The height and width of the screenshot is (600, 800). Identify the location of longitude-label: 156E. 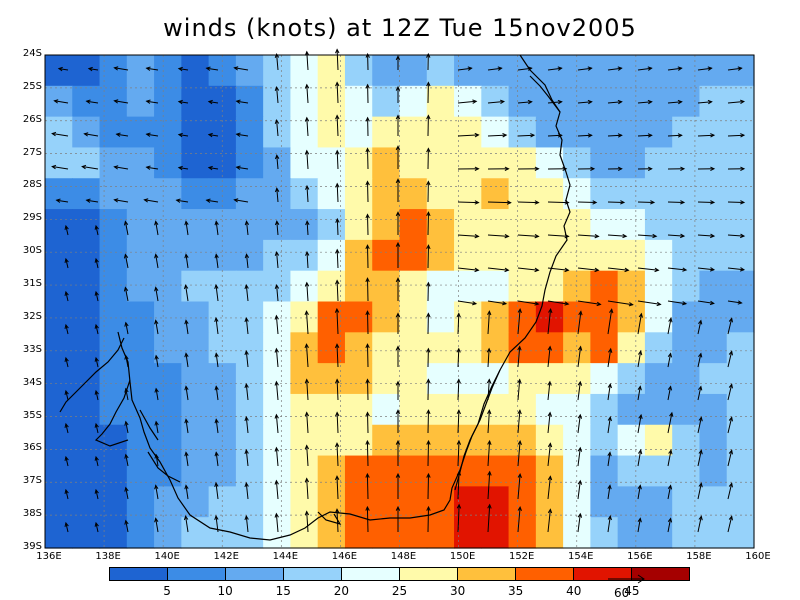
(640, 556).